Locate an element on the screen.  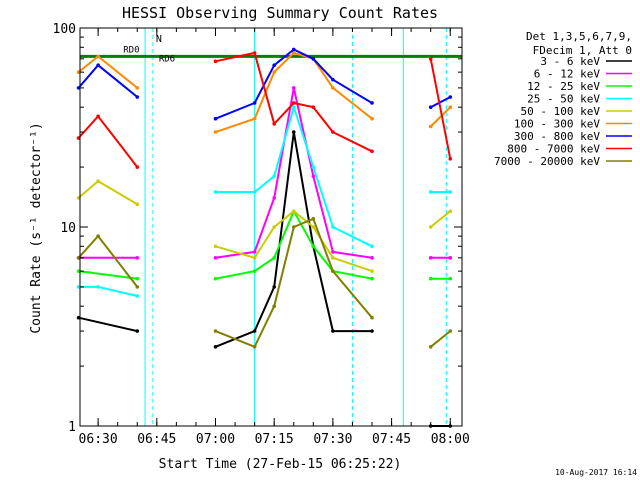
legend-label: 50 - 100 keV is located at coordinates (561, 111).